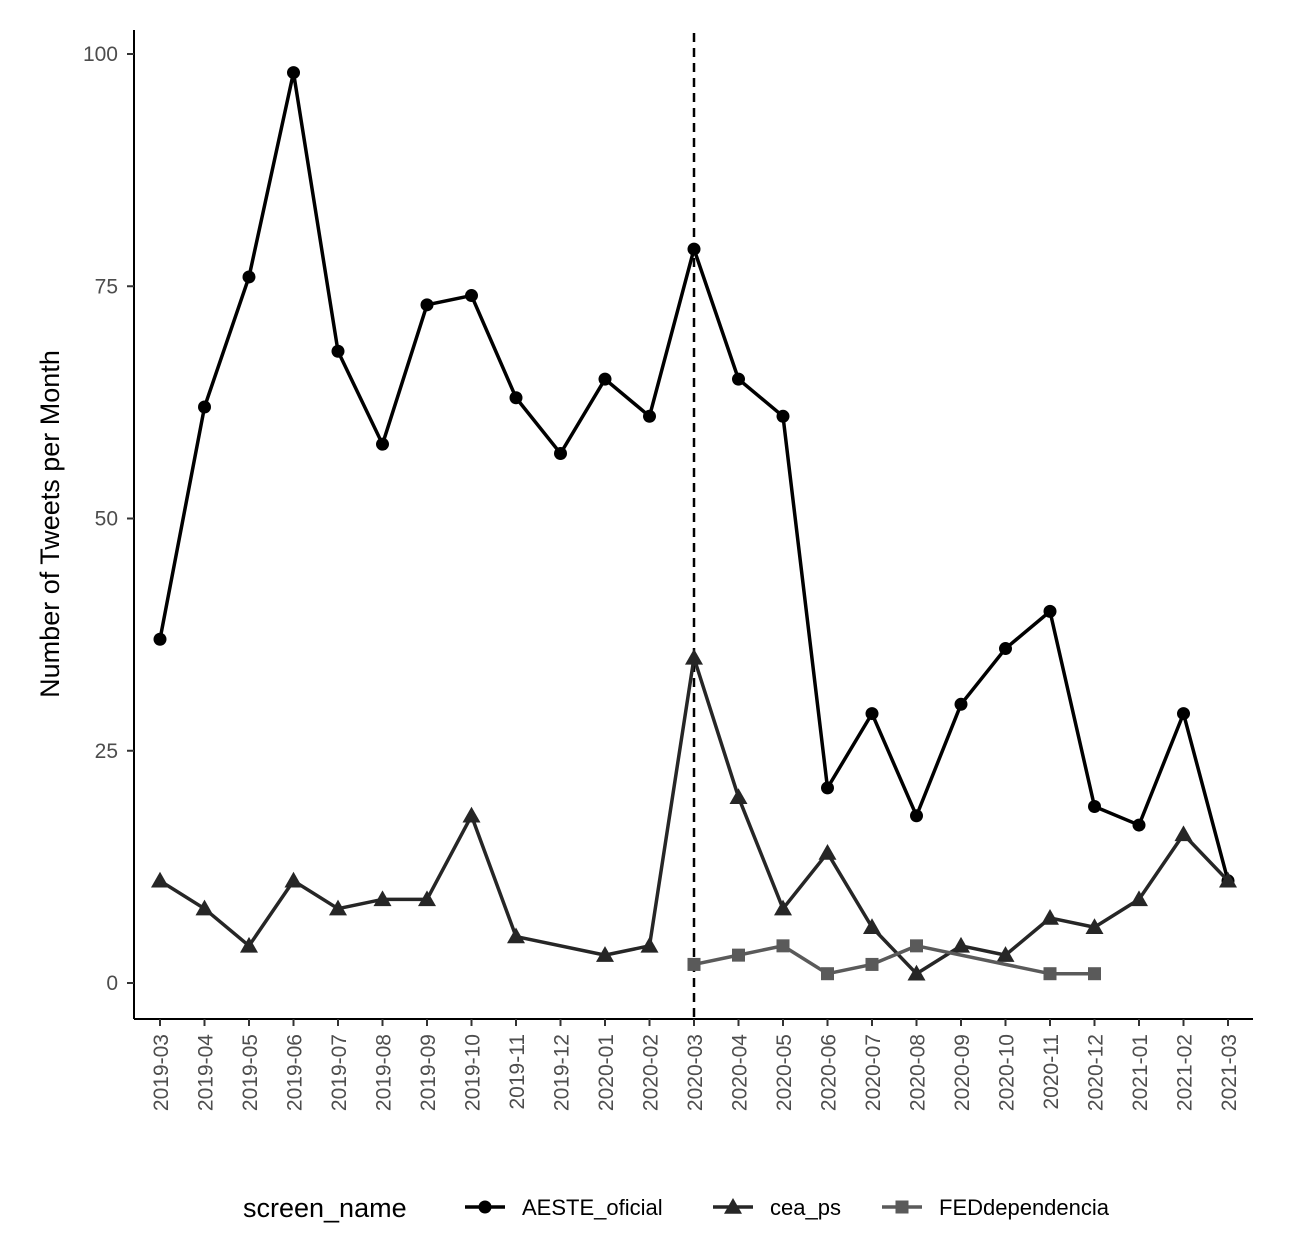 Image resolution: width=1290 pixels, height=1248 pixels. I want to click on x-tick-label: 2019-10, so click(473, 1072).